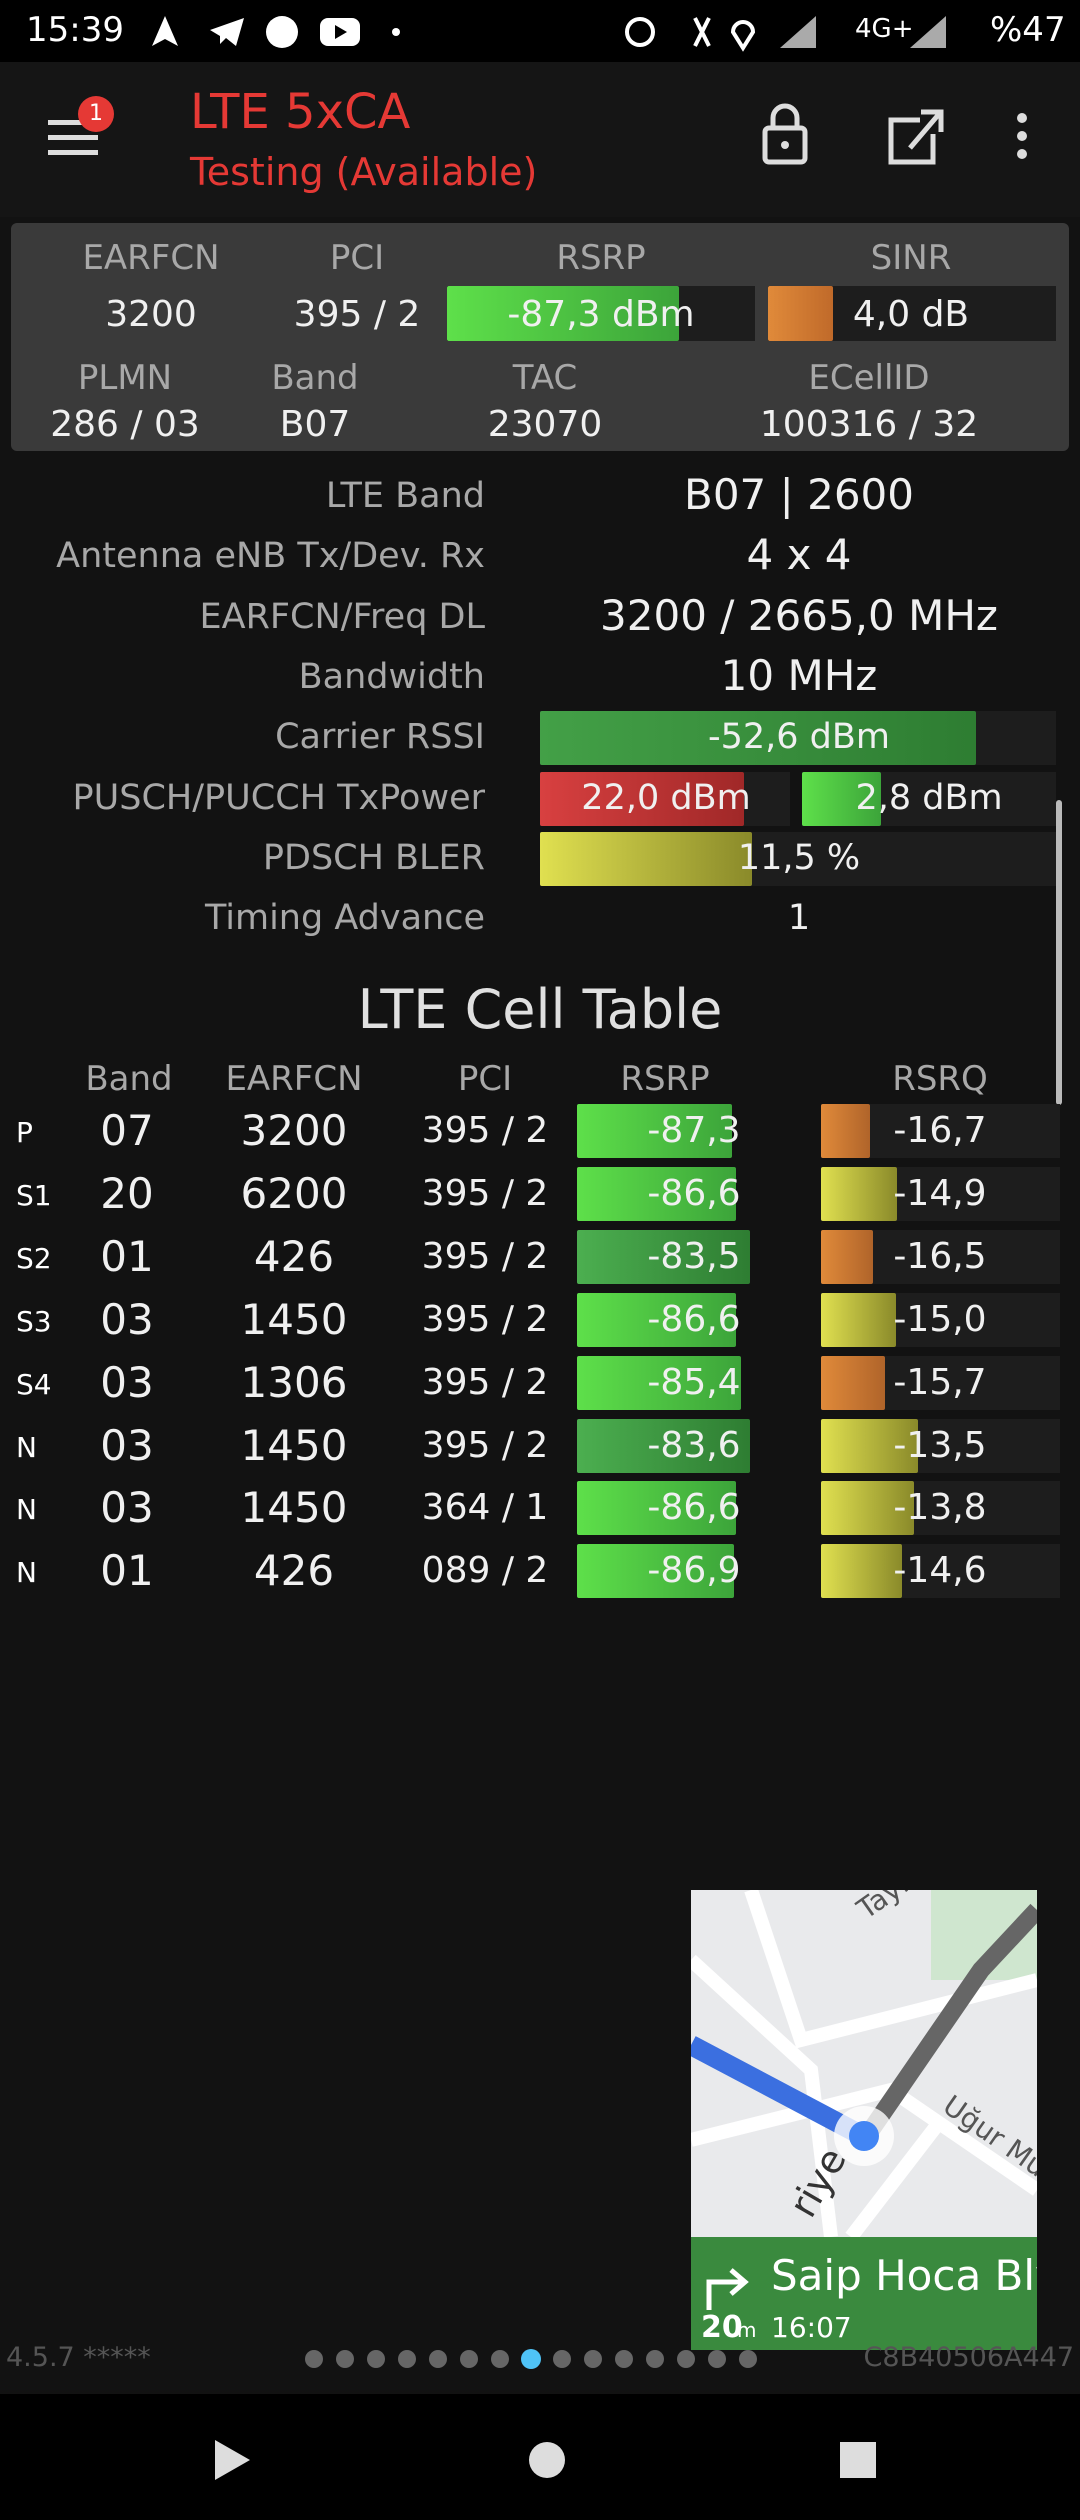 The width and height of the screenshot is (1080, 2520). Describe the element at coordinates (799, 494) in the screenshot. I see `detail-value: B07 | 2600` at that location.